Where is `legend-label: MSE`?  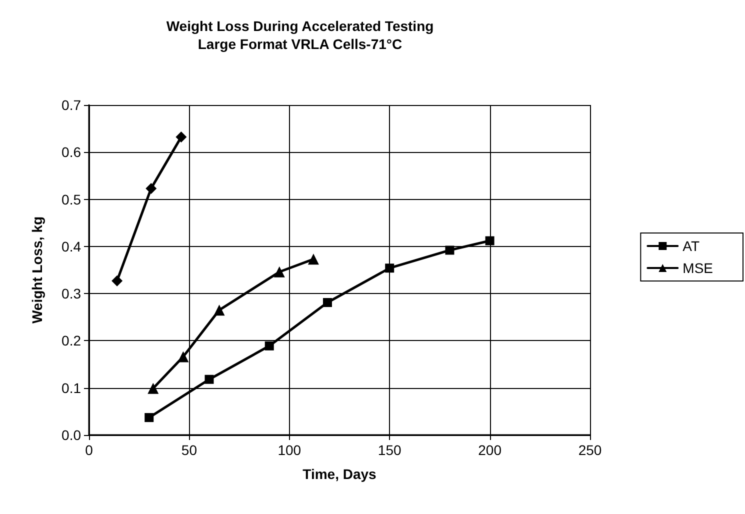 legend-label: MSE is located at coordinates (698, 268).